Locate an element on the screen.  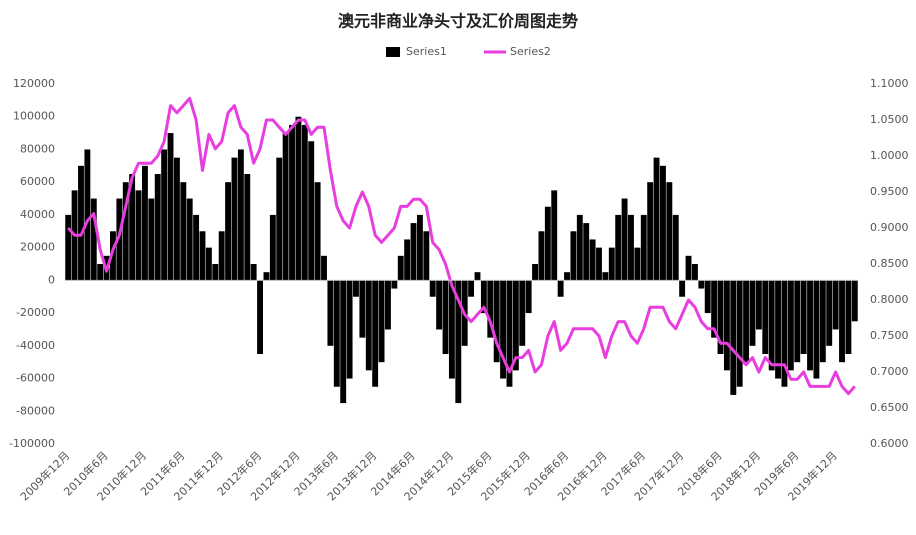
y-tick-label: -20000 is located at coordinates (35, 312).